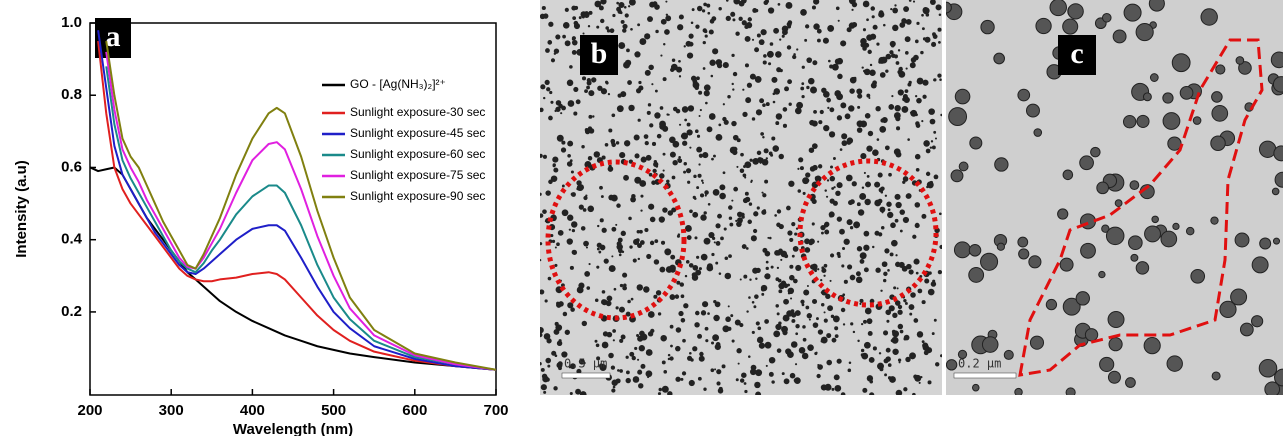  I want to click on x-tick-label: 400, so click(252, 410).